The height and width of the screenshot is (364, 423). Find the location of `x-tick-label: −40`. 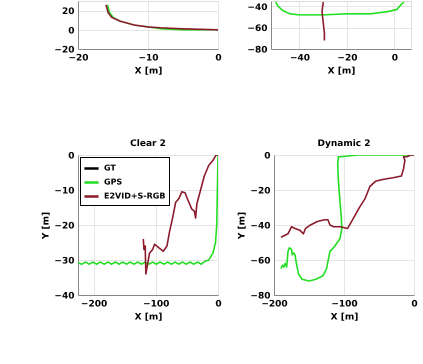

x-tick-label: −40 is located at coordinates (300, 59).